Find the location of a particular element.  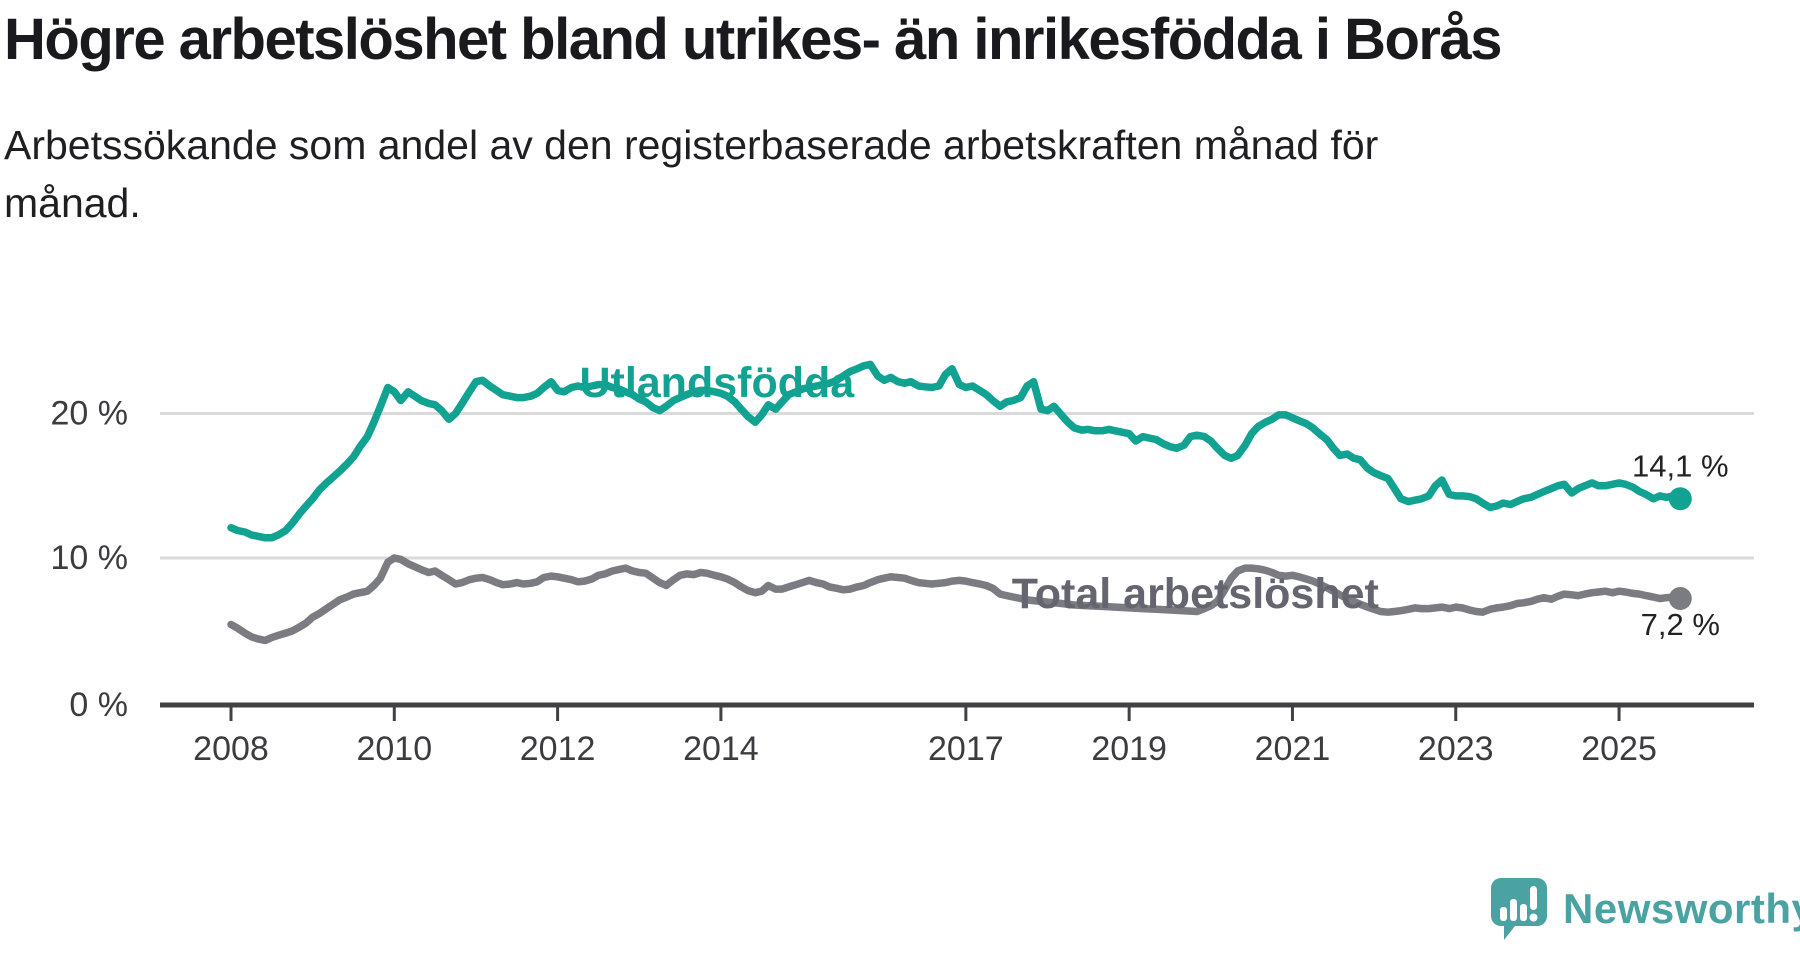

y-tick-label-10: 10 % is located at coordinates (90, 558).